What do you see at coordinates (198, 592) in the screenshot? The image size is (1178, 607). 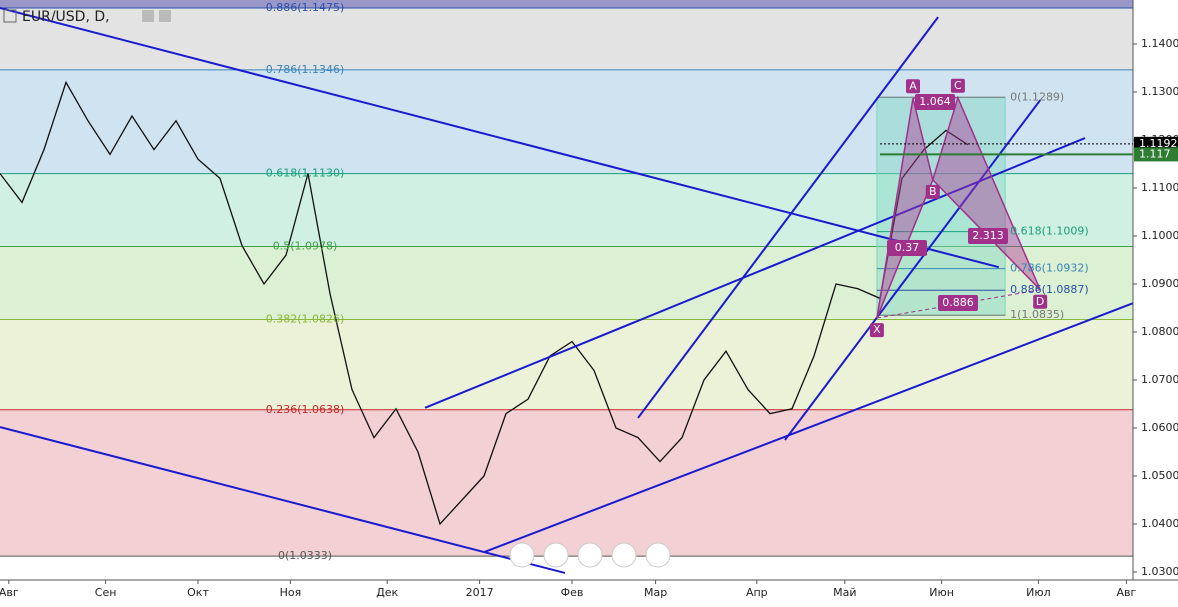 I see `x-tick-label: Окт` at bounding box center [198, 592].